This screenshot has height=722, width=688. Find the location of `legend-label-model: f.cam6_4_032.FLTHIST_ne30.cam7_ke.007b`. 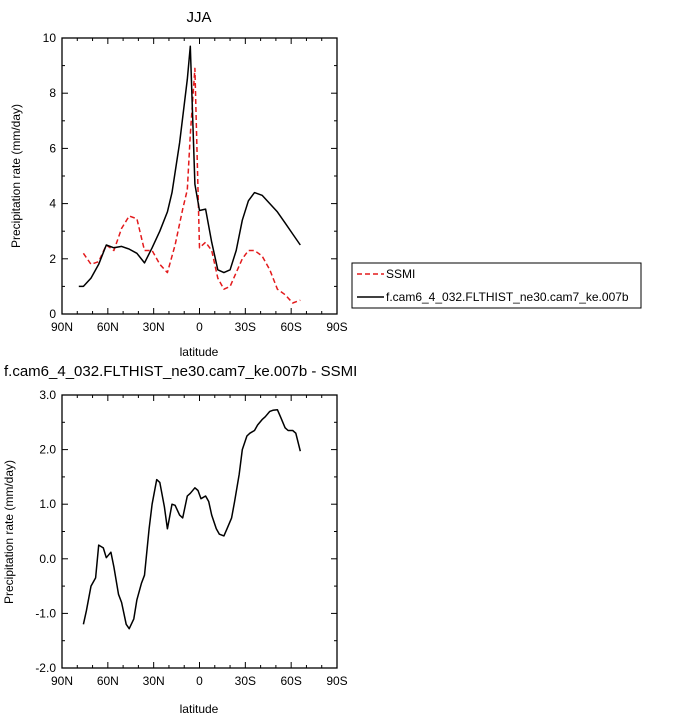

legend-label-model: f.cam6_4_032.FLTHIST_ne30.cam7_ke.007b is located at coordinates (507, 297).